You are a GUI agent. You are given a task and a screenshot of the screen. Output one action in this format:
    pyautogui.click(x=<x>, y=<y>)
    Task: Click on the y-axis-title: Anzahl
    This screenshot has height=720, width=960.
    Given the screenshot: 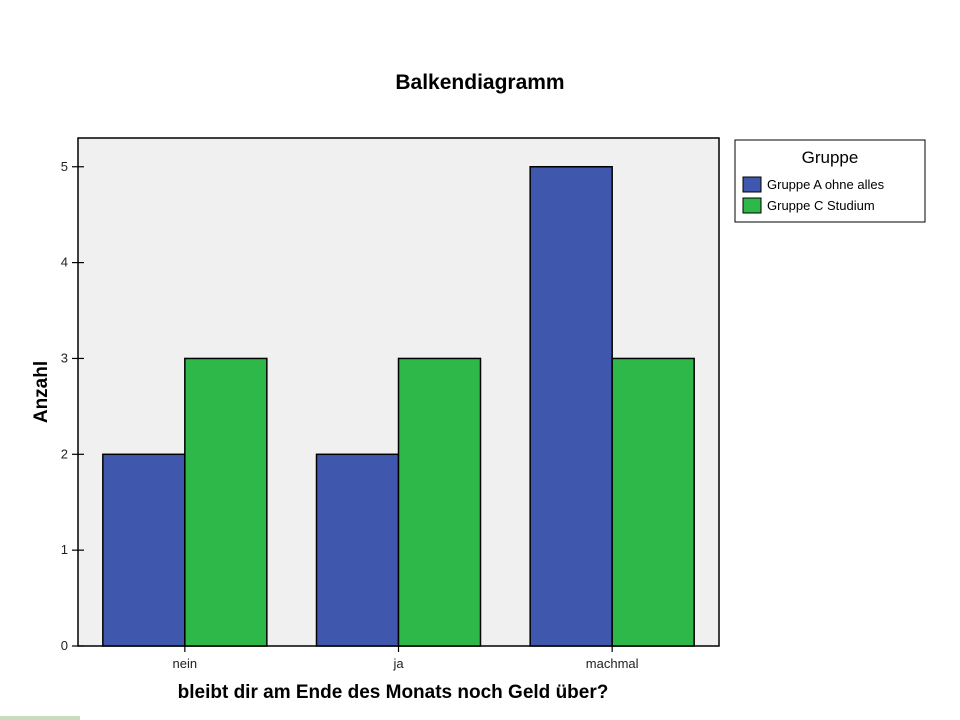 What is the action you would take?
    pyautogui.click(x=41, y=392)
    